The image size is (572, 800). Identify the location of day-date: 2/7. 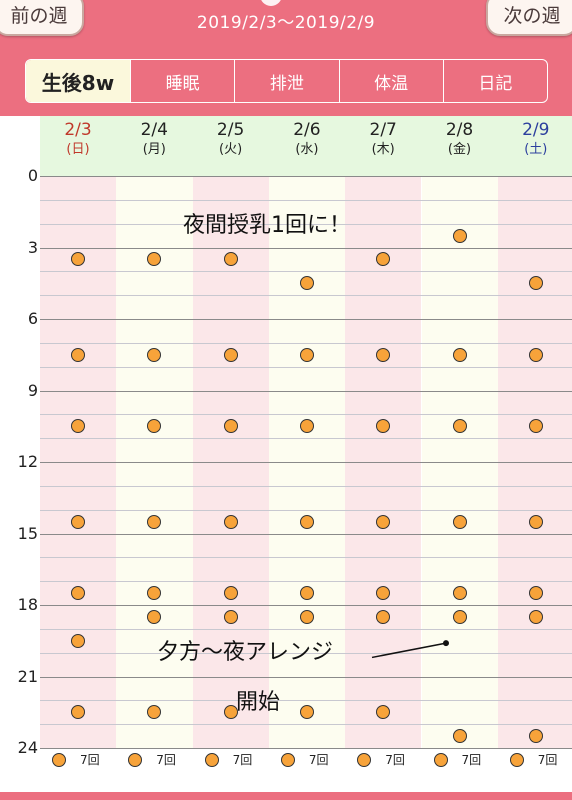
(383, 130).